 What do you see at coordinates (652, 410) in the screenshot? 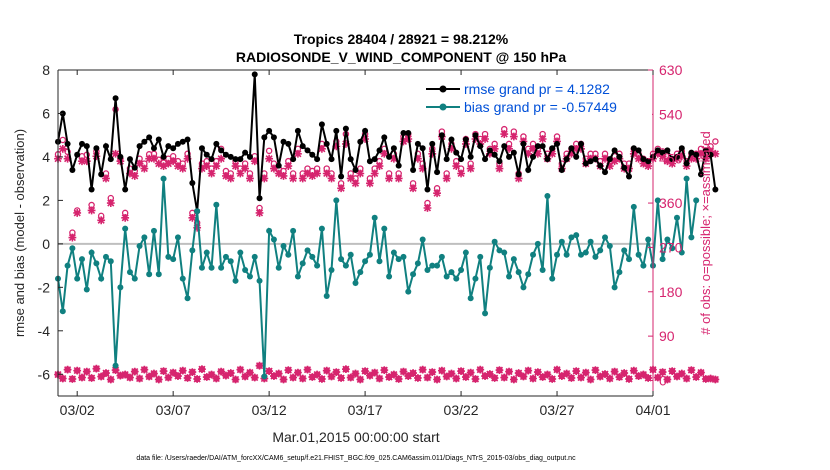
I see `x-tick-label: 04/01` at bounding box center [652, 410].